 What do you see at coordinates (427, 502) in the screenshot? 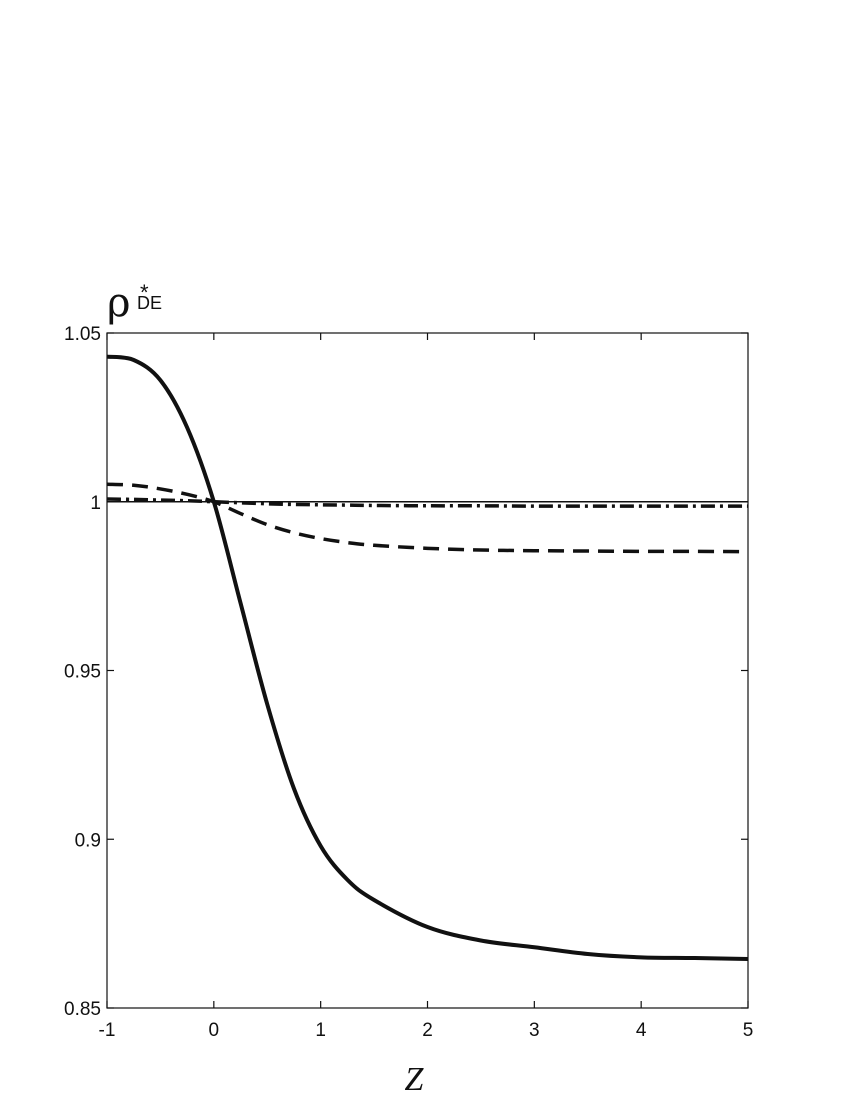
I see `series-line-dash-dot` at bounding box center [427, 502].